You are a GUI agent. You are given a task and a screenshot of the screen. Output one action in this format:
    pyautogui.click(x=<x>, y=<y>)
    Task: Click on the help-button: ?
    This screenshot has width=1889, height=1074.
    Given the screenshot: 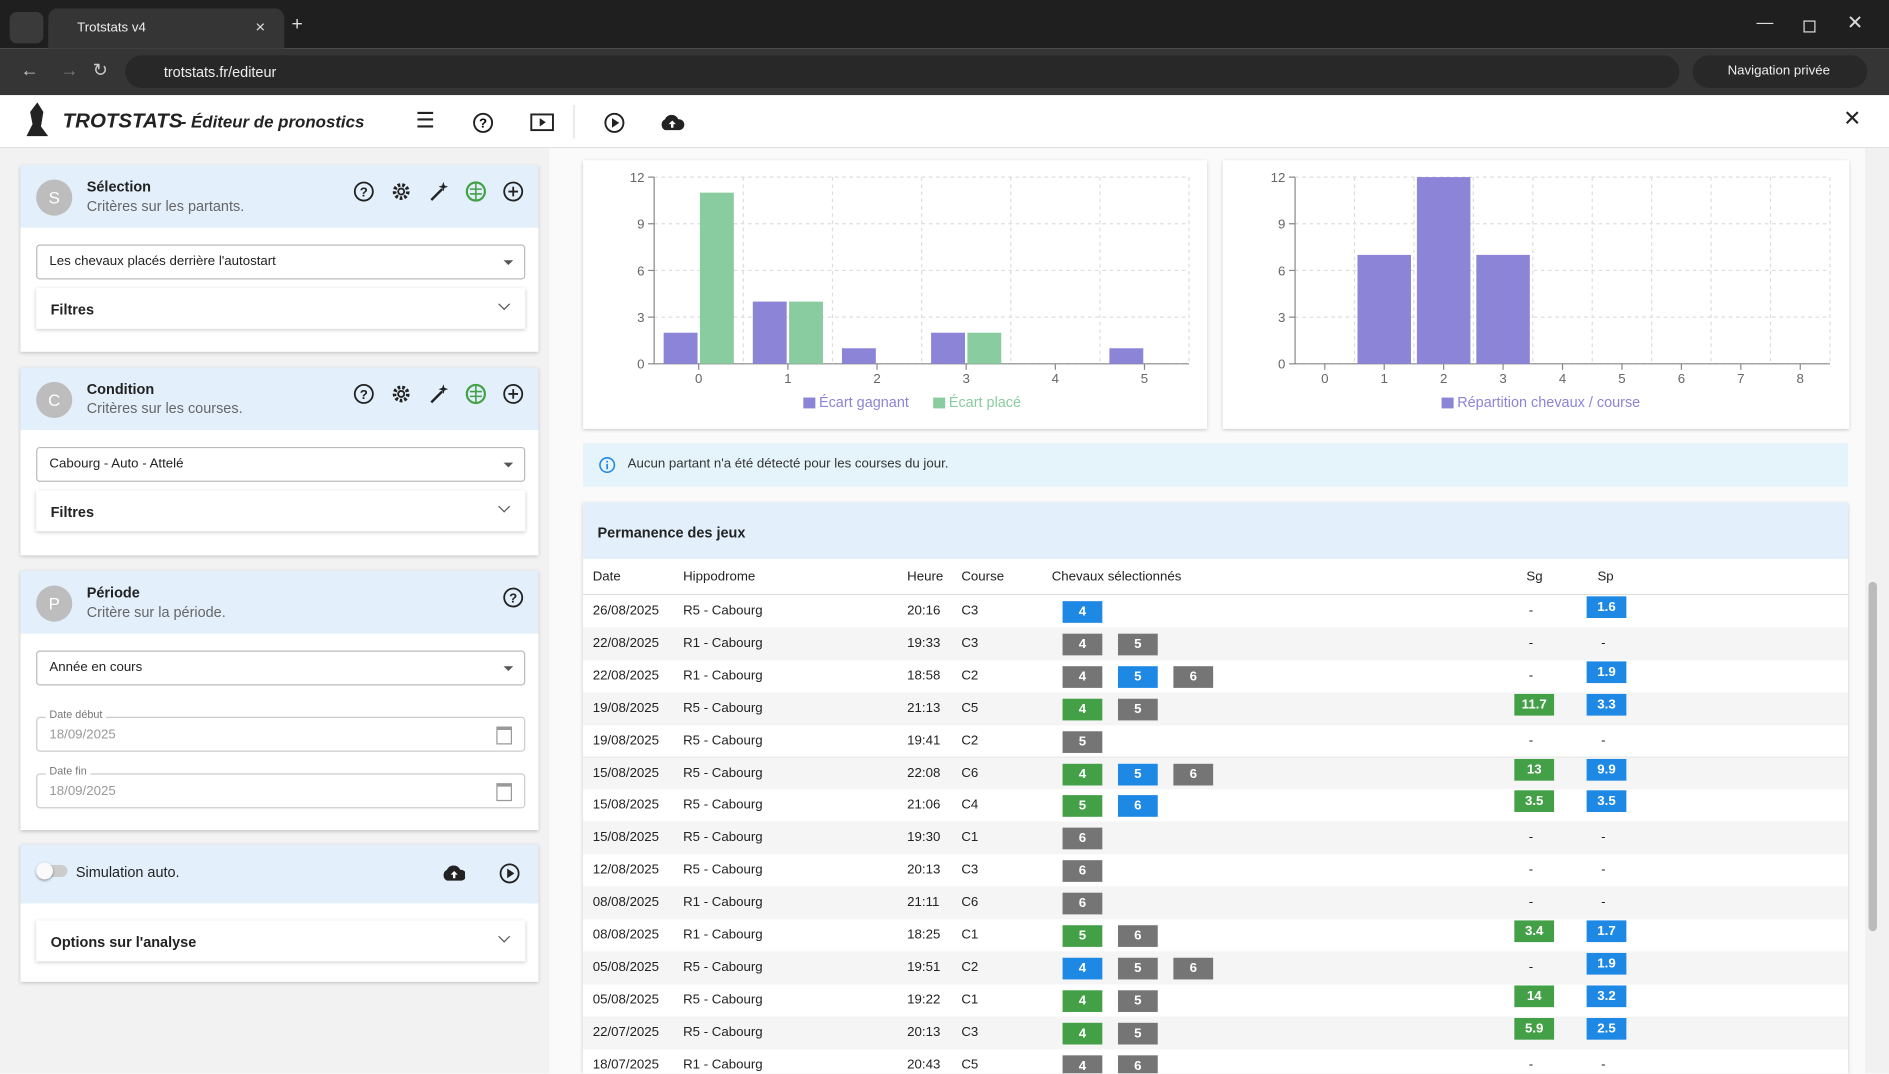 What is the action you would take?
    pyautogui.click(x=483, y=123)
    